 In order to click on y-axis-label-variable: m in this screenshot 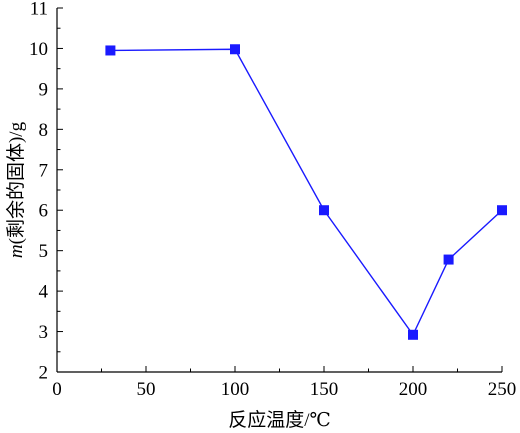, I will do `click(16, 251)`.